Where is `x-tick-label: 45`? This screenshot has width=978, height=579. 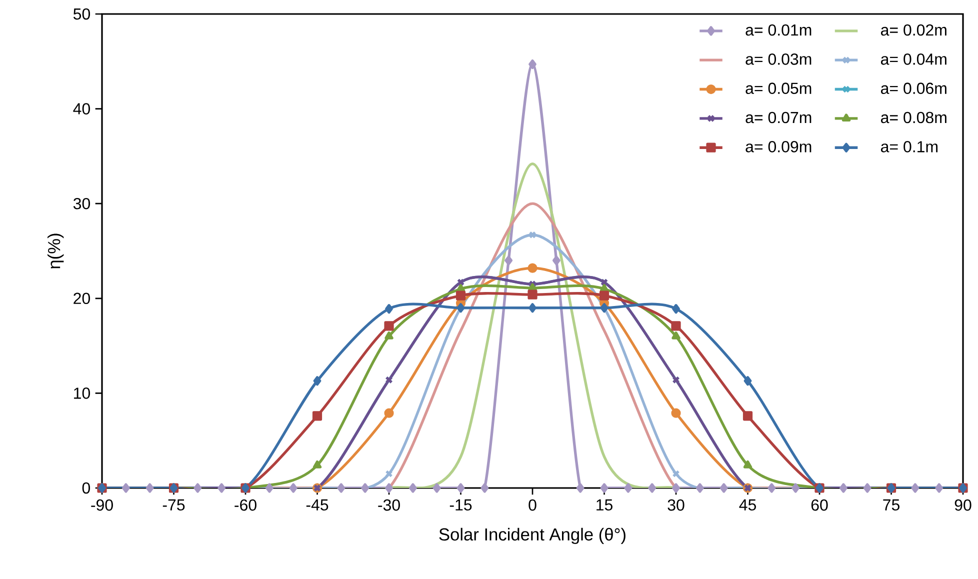
x-tick-label: 45 is located at coordinates (747, 505).